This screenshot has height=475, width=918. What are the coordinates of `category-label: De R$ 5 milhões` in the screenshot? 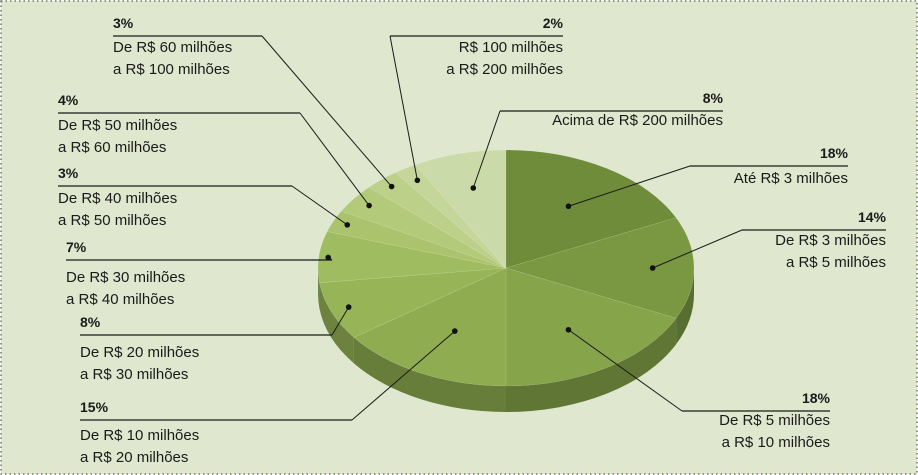 It's located at (774, 420).